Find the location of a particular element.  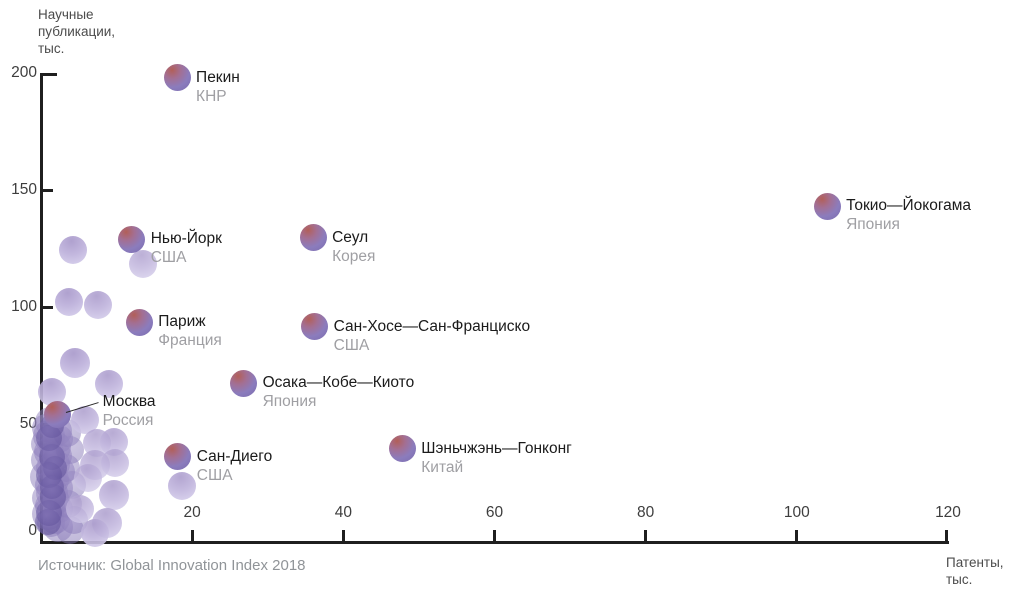

x-tick-label: 120 is located at coordinates (948, 512).